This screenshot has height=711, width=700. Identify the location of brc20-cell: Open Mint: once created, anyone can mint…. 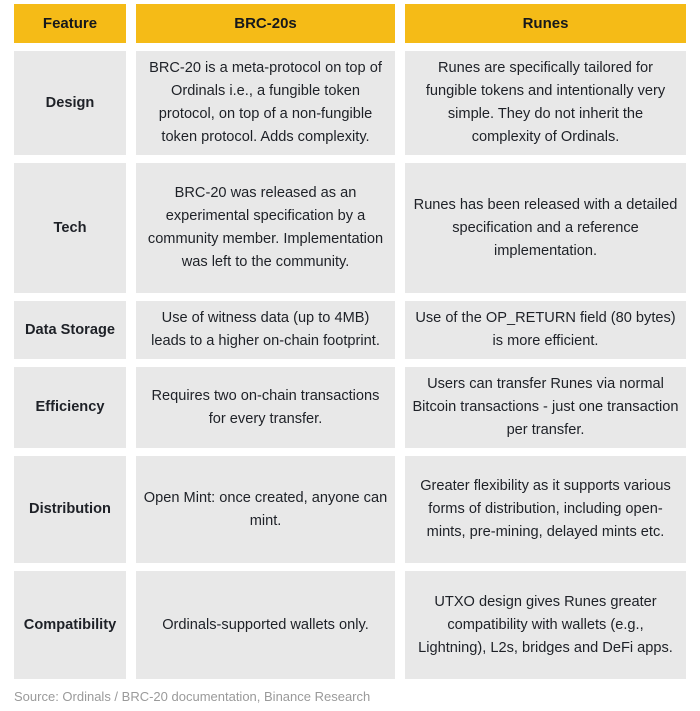
(265, 510).